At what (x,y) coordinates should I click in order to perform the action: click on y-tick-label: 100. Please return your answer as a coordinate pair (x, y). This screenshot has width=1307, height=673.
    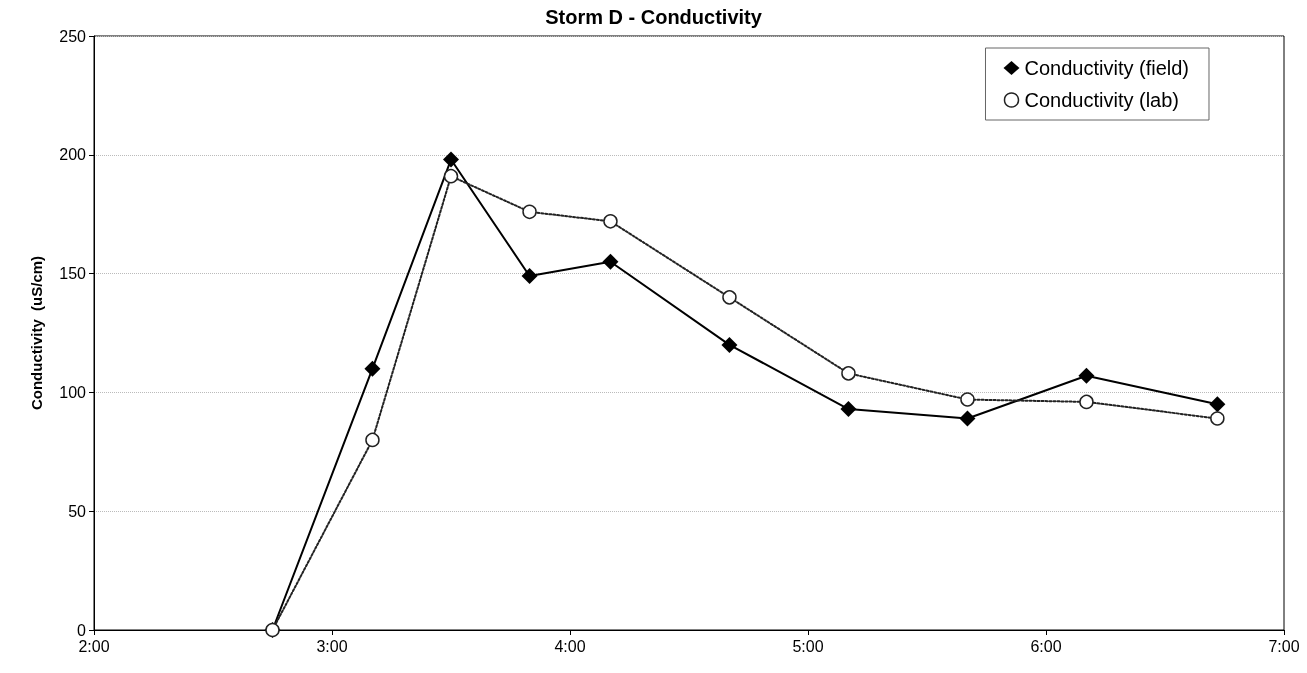
    Looking at the image, I should click on (73, 392).